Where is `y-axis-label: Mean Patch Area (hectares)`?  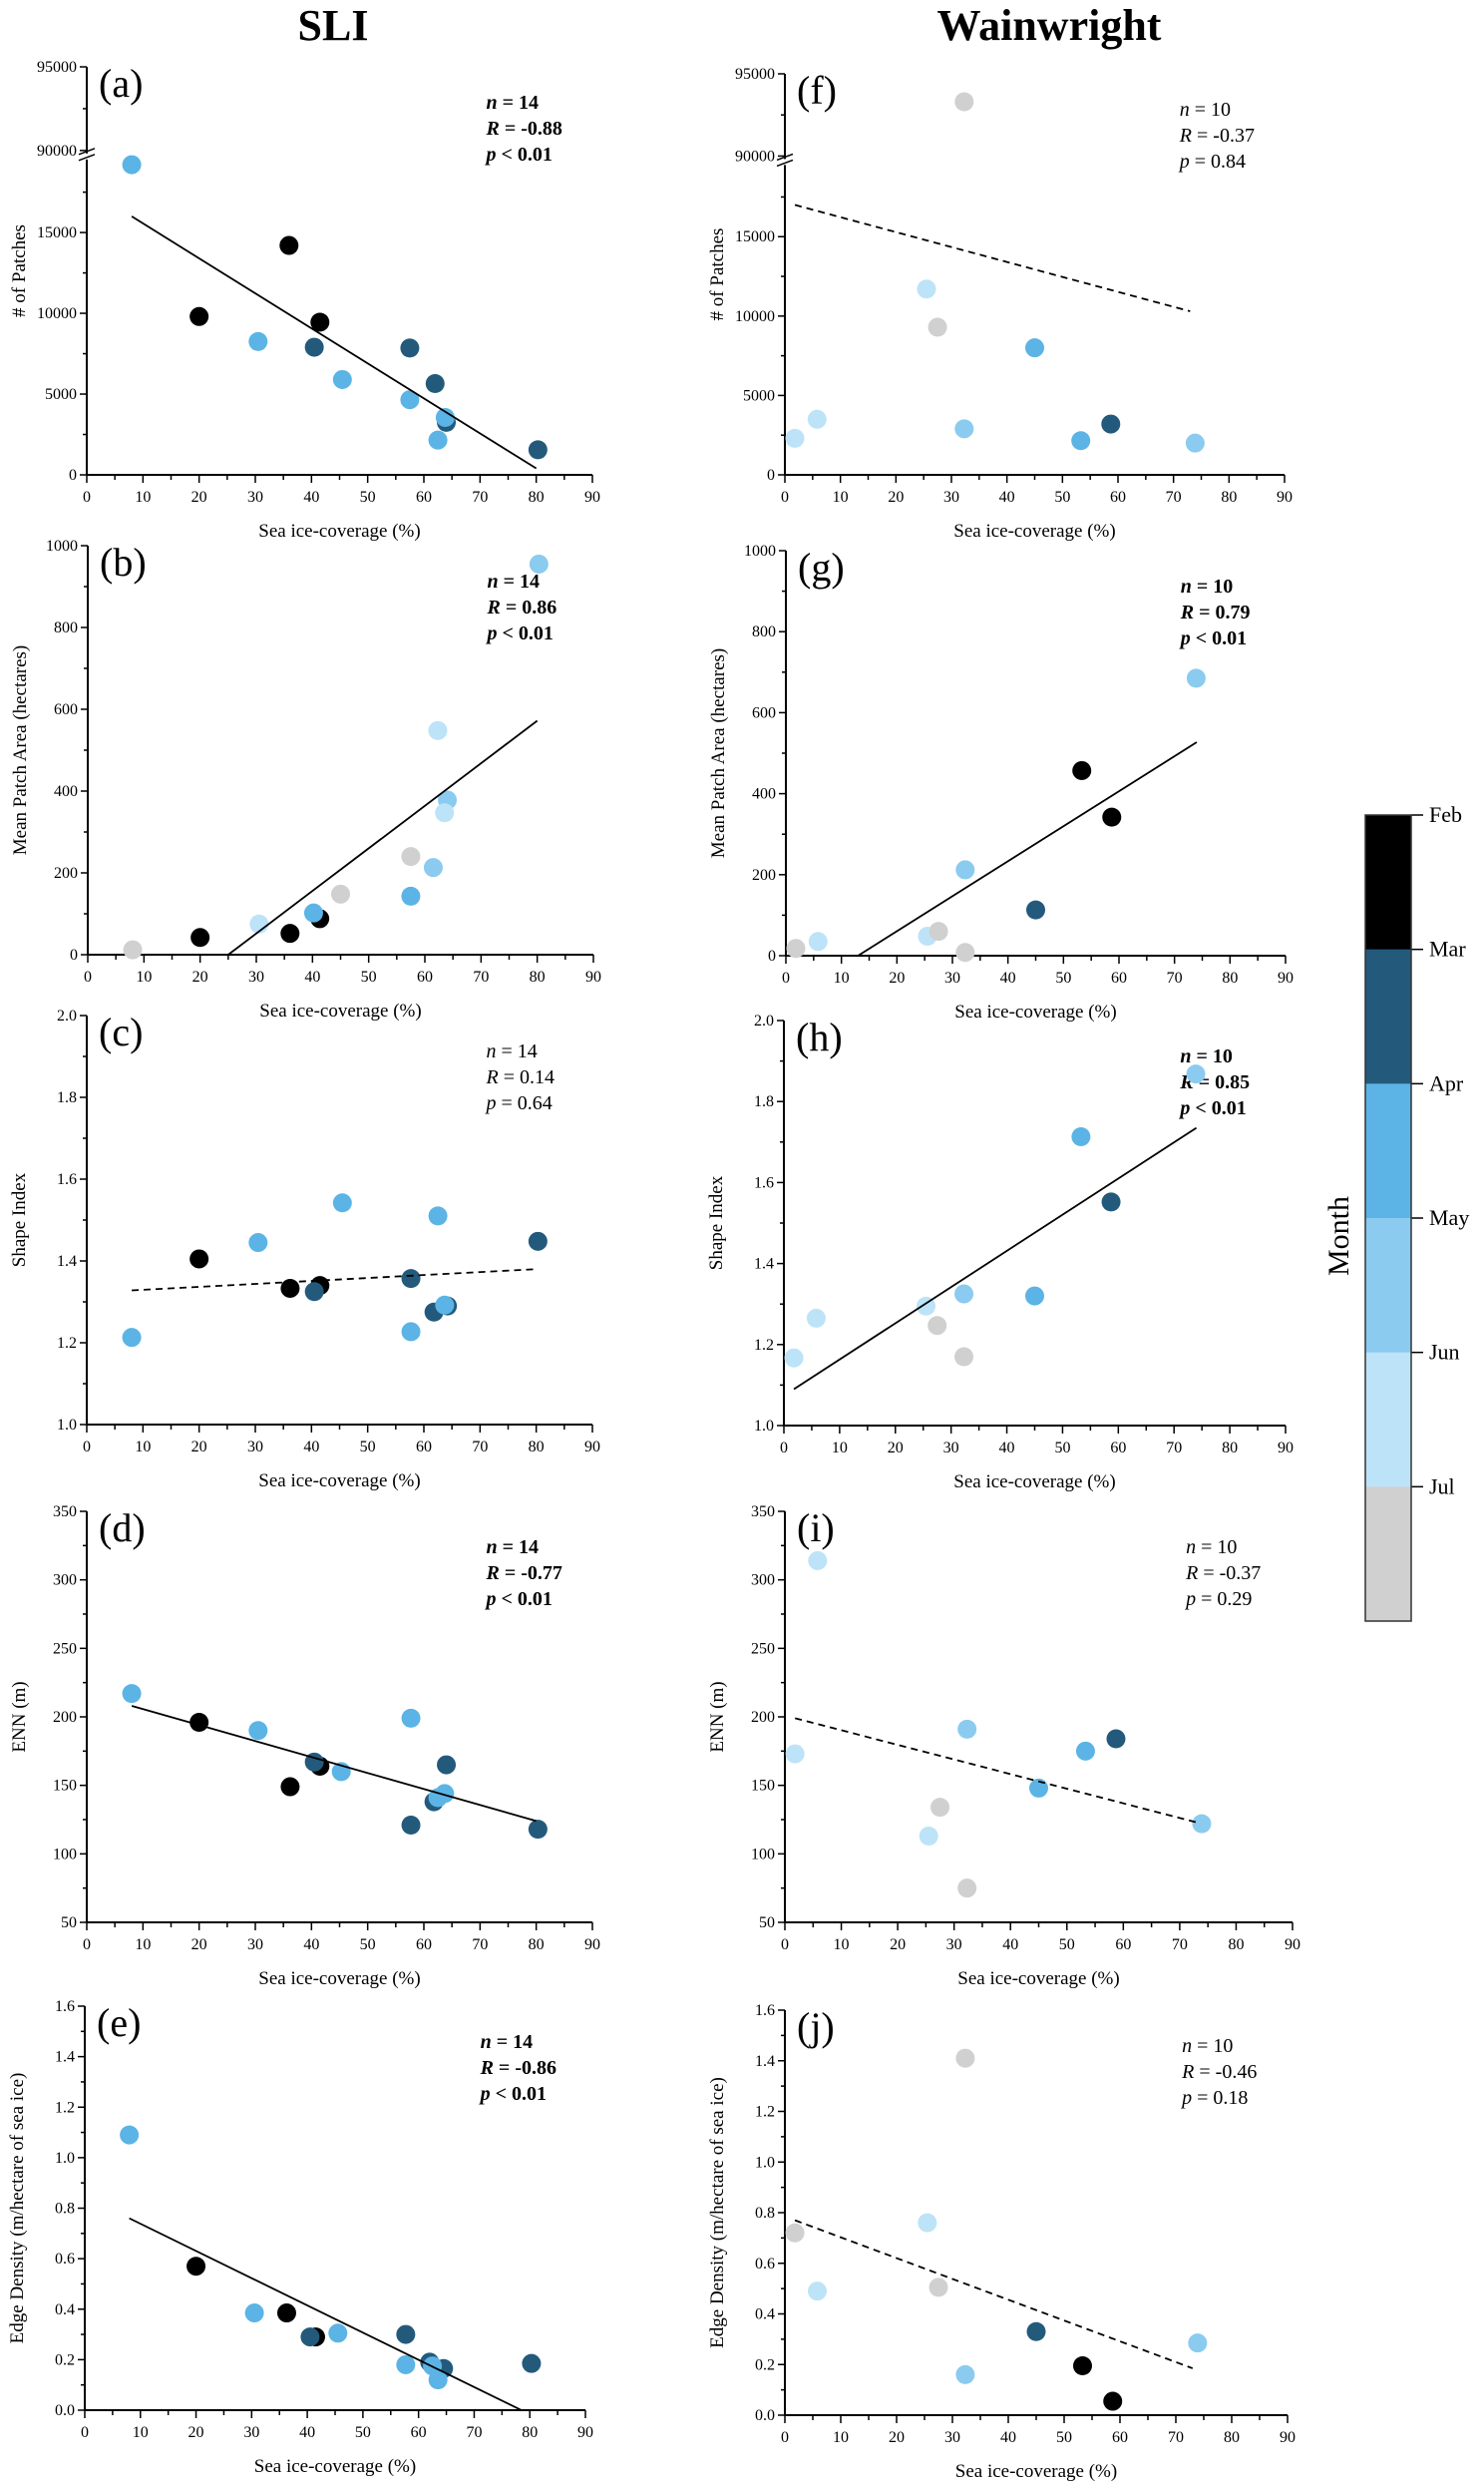 y-axis-label: Mean Patch Area (hectares) is located at coordinates (718, 753).